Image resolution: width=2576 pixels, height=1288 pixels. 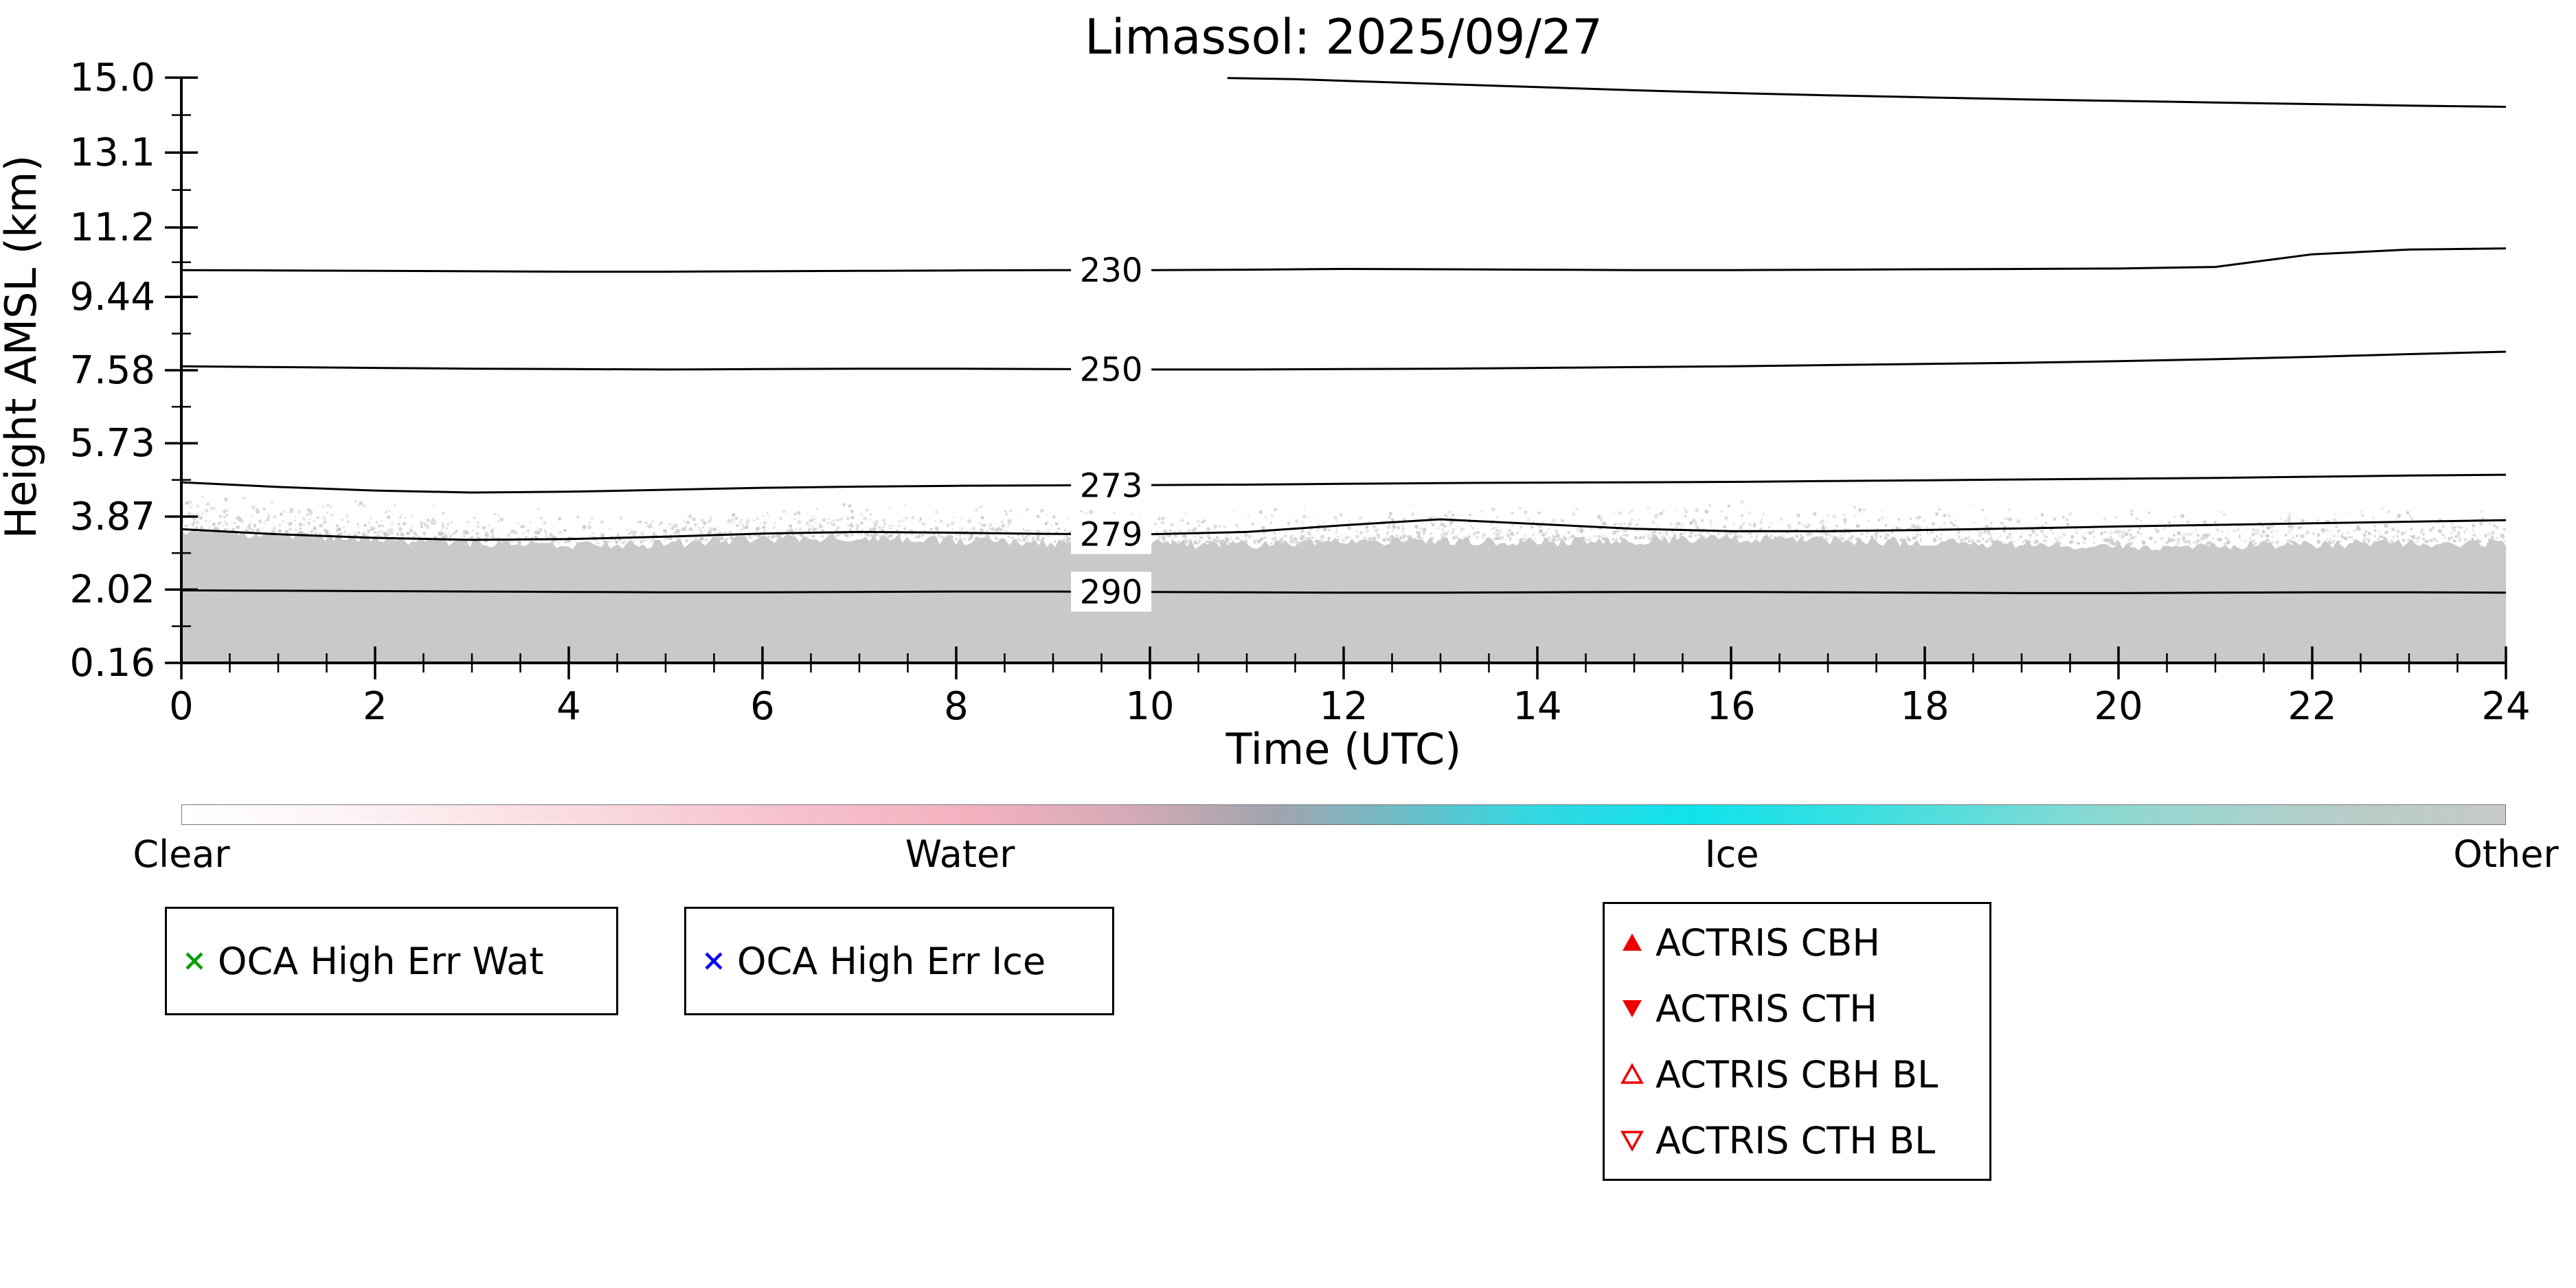 I want to click on cloud-layer, so click(x=1343, y=579).